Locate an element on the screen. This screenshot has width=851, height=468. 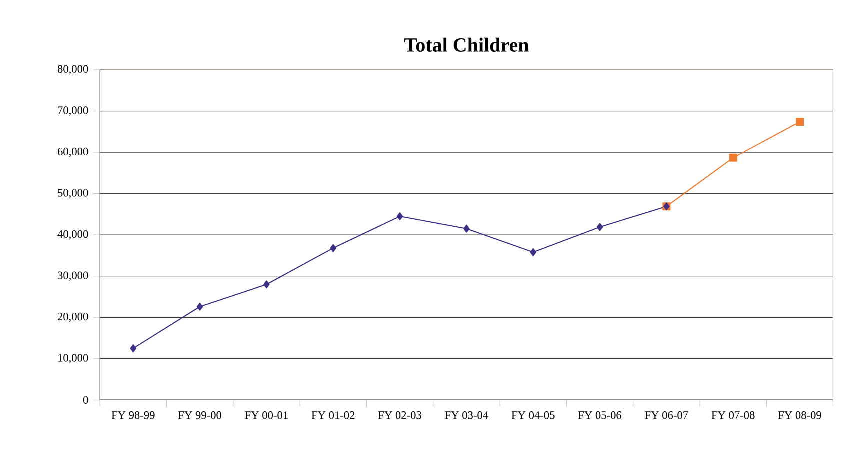
chart-title: Total Children is located at coordinates (466, 45).